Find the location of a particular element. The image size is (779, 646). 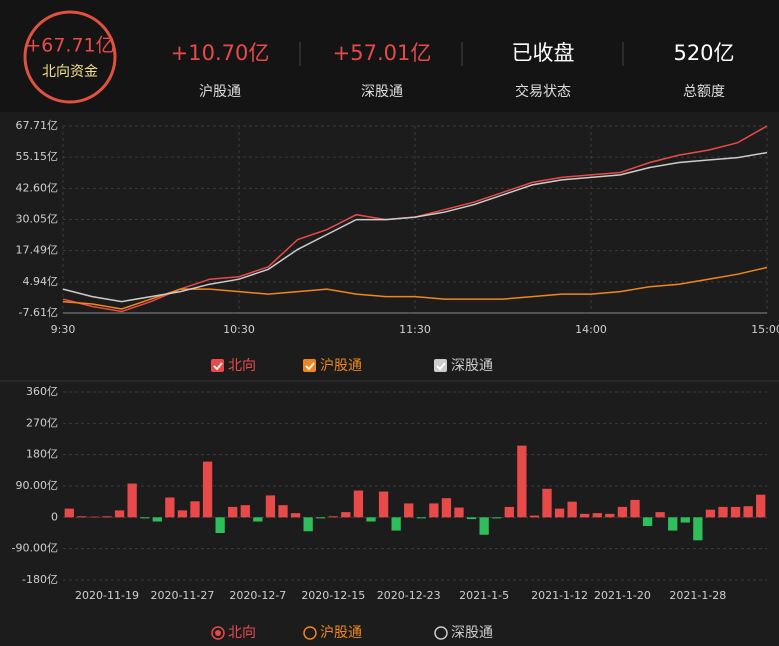

y-tick-label: 360亿 is located at coordinates (42, 391).